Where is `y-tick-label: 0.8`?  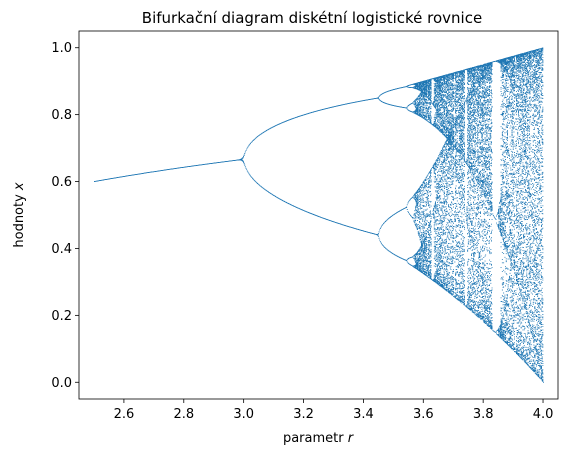
y-tick-label: 0.8 is located at coordinates (61, 115).